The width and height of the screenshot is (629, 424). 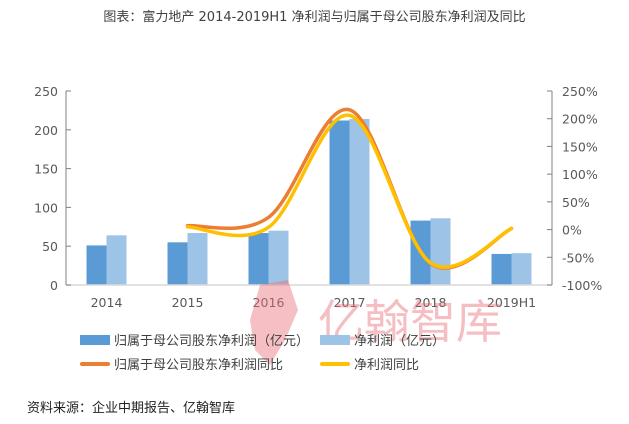 What do you see at coordinates (431, 302) in the screenshot?
I see `x-axis-tick-label: 2018` at bounding box center [431, 302].